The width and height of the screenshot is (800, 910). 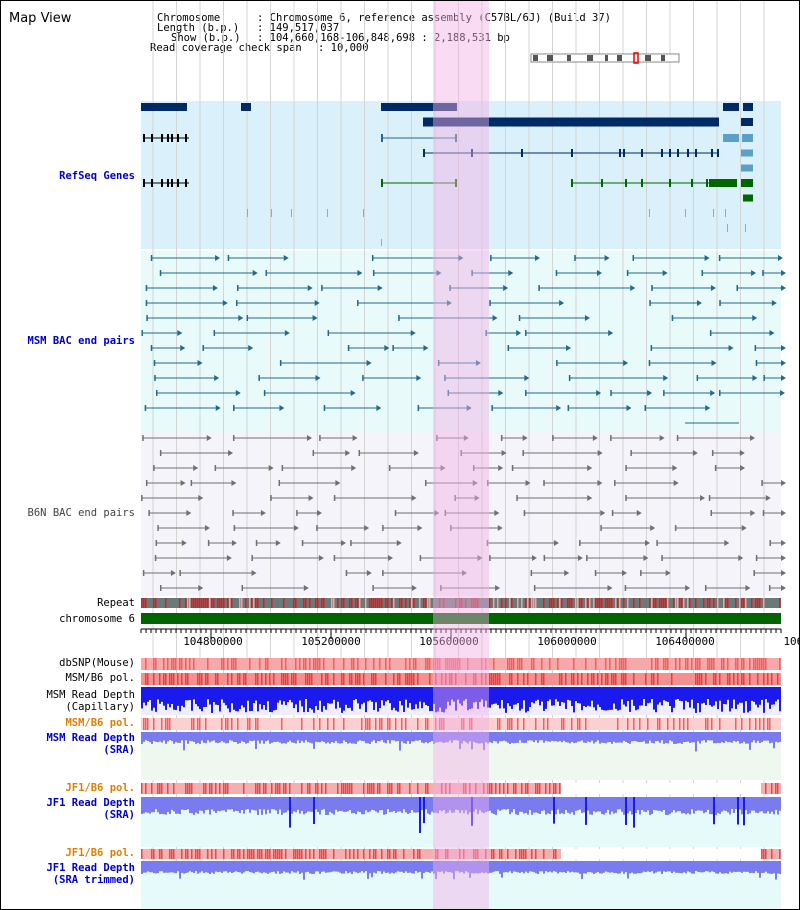 What do you see at coordinates (198, 28) in the screenshot?
I see `length-label: Length (b.p.)` at bounding box center [198, 28].